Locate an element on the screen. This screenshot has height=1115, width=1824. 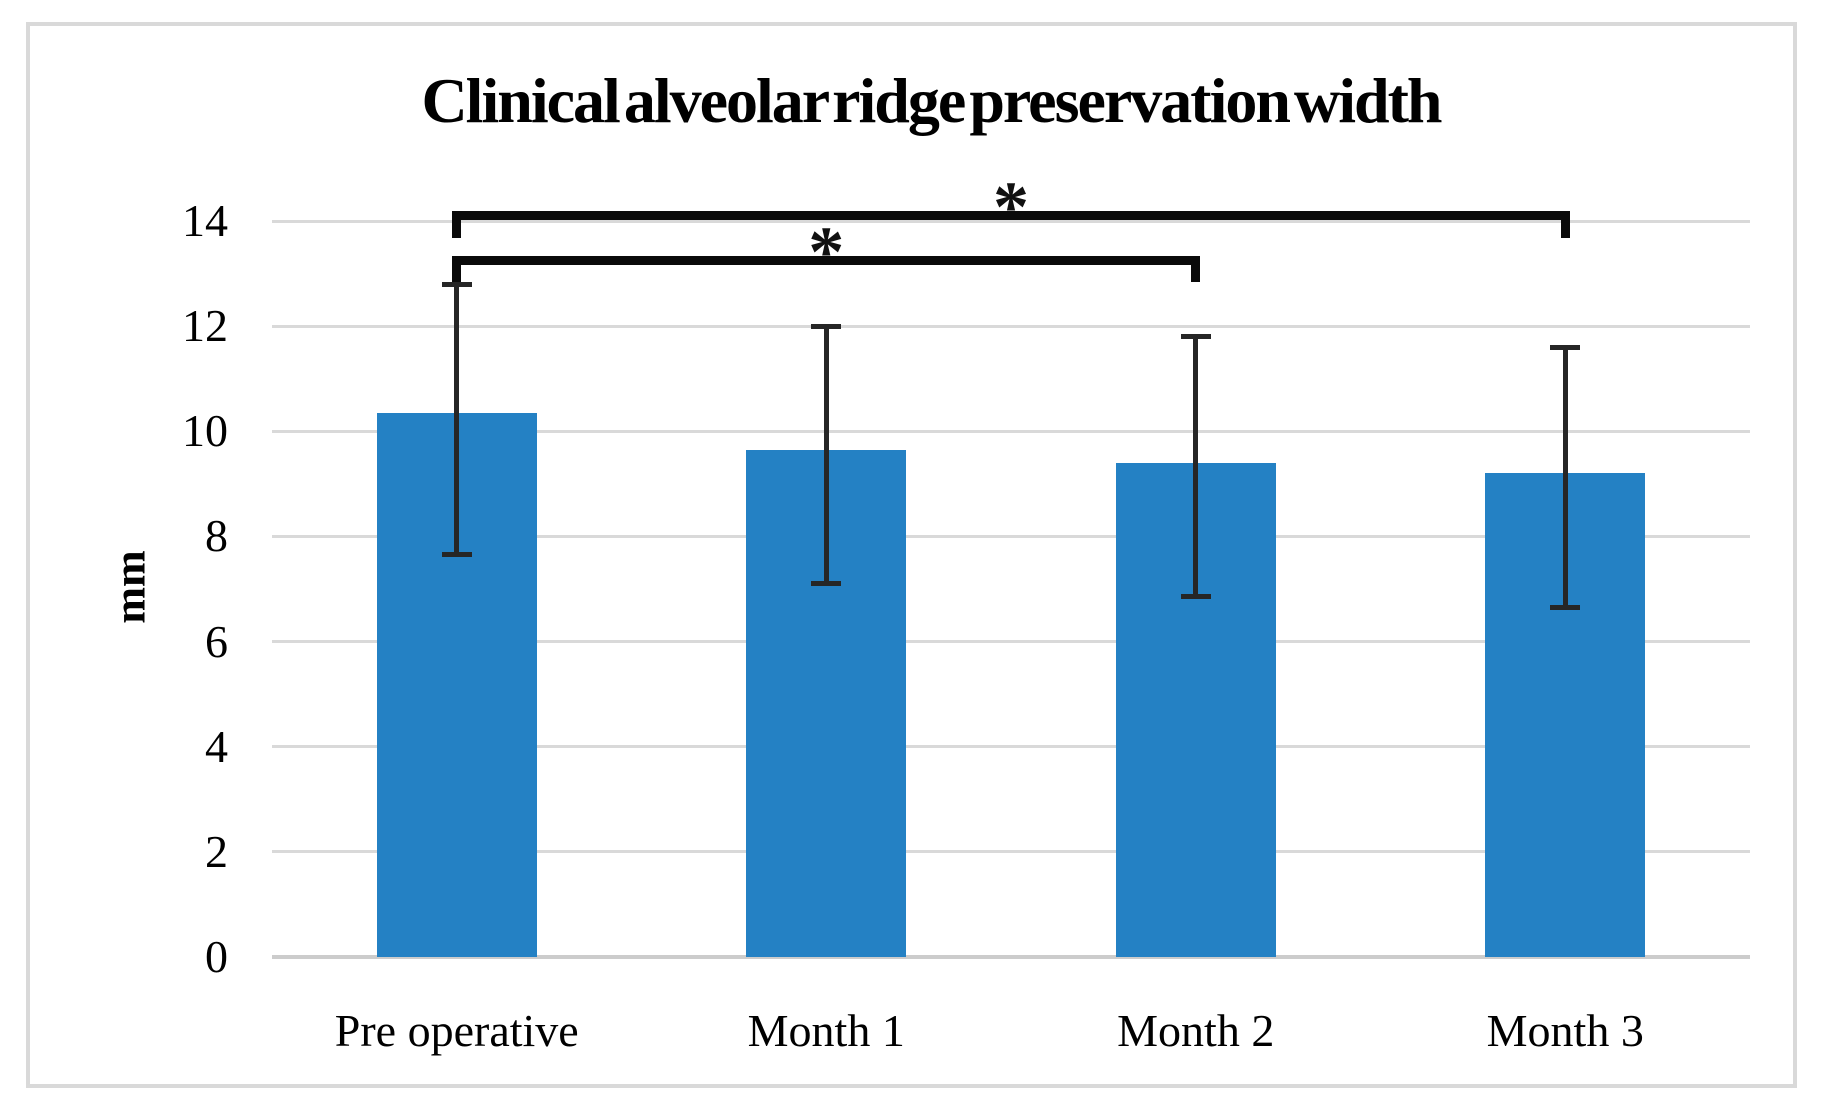
y-tick-label: 0 is located at coordinates (216, 956).